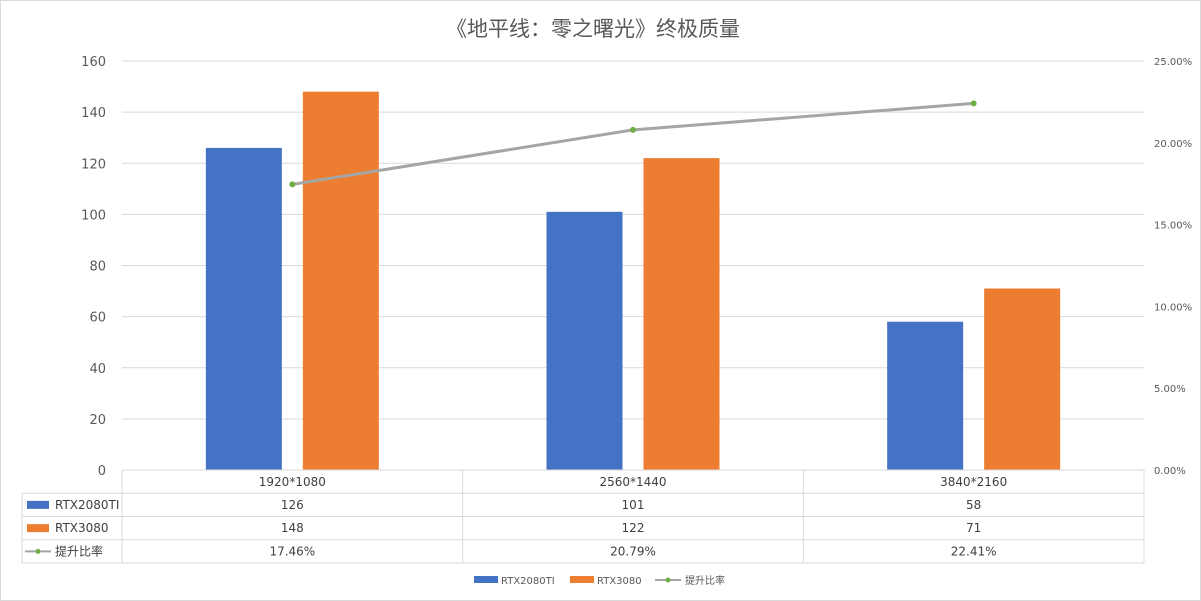 This screenshot has width=1201, height=601. What do you see at coordinates (973, 482) in the screenshot?
I see `x-tick-label: 3840*2160` at bounding box center [973, 482].